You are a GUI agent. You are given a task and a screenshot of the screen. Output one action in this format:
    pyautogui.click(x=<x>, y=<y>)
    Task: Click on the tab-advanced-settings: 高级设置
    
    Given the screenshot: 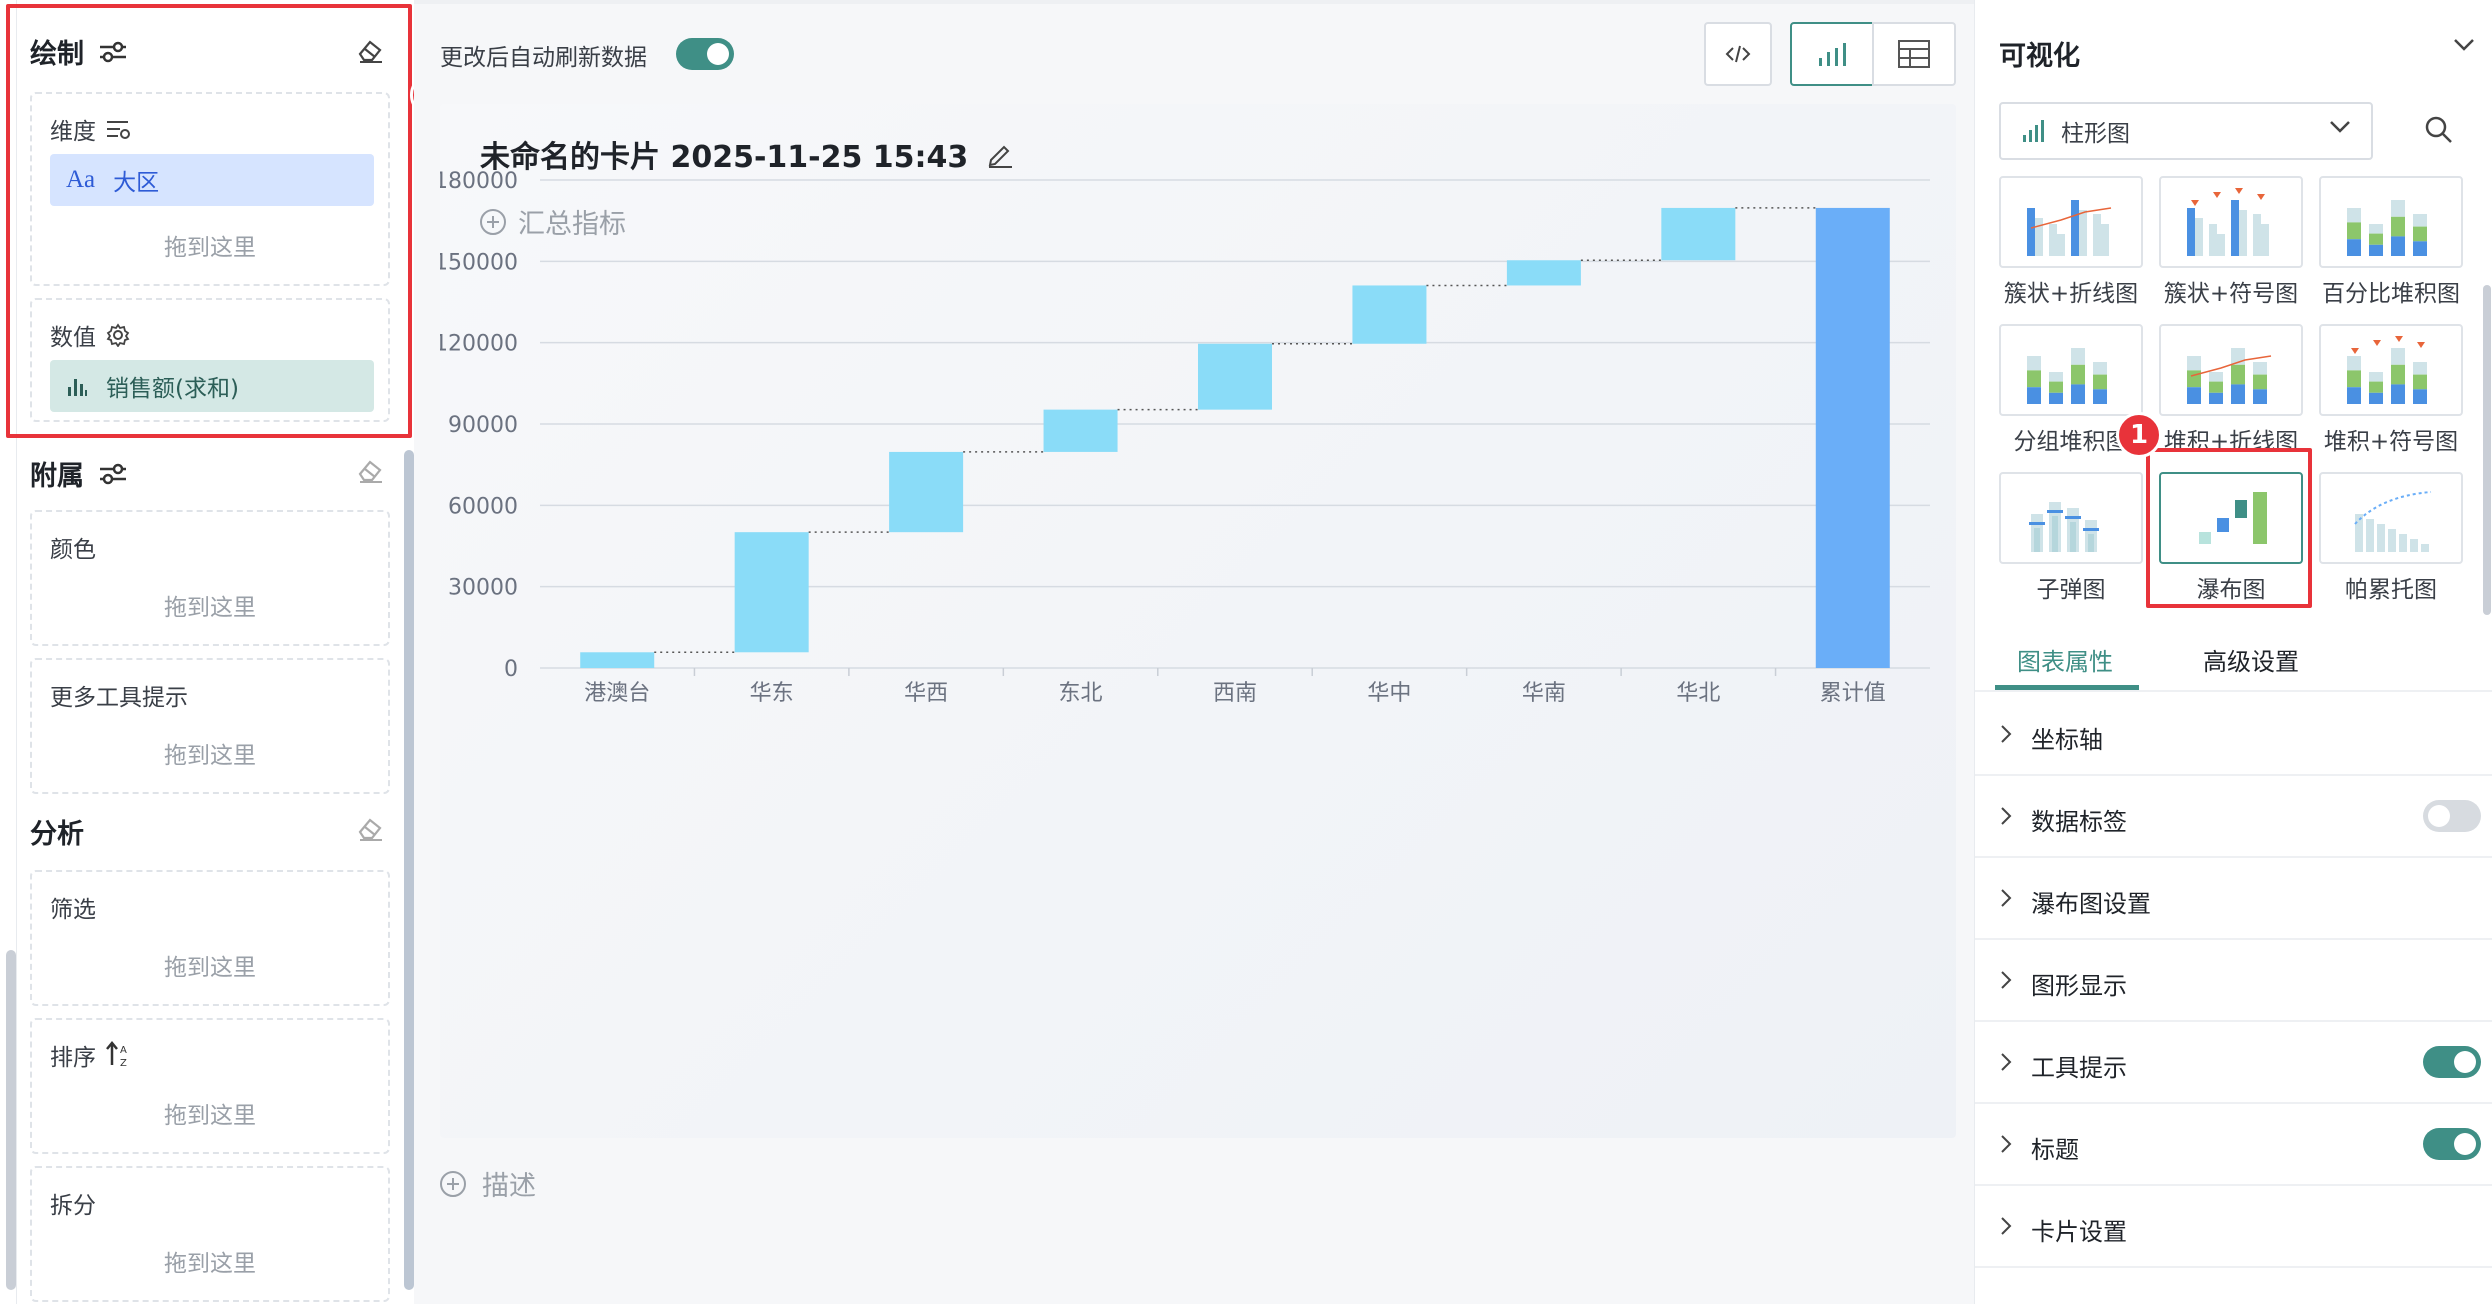 What is the action you would take?
    pyautogui.click(x=2251, y=662)
    